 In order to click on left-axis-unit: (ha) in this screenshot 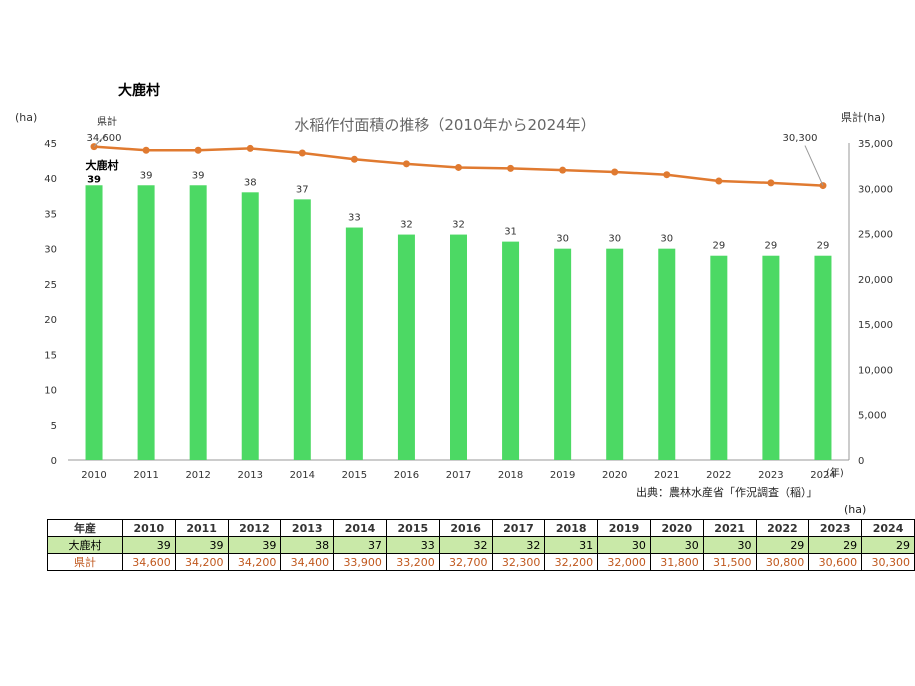, I will do `click(26, 117)`.